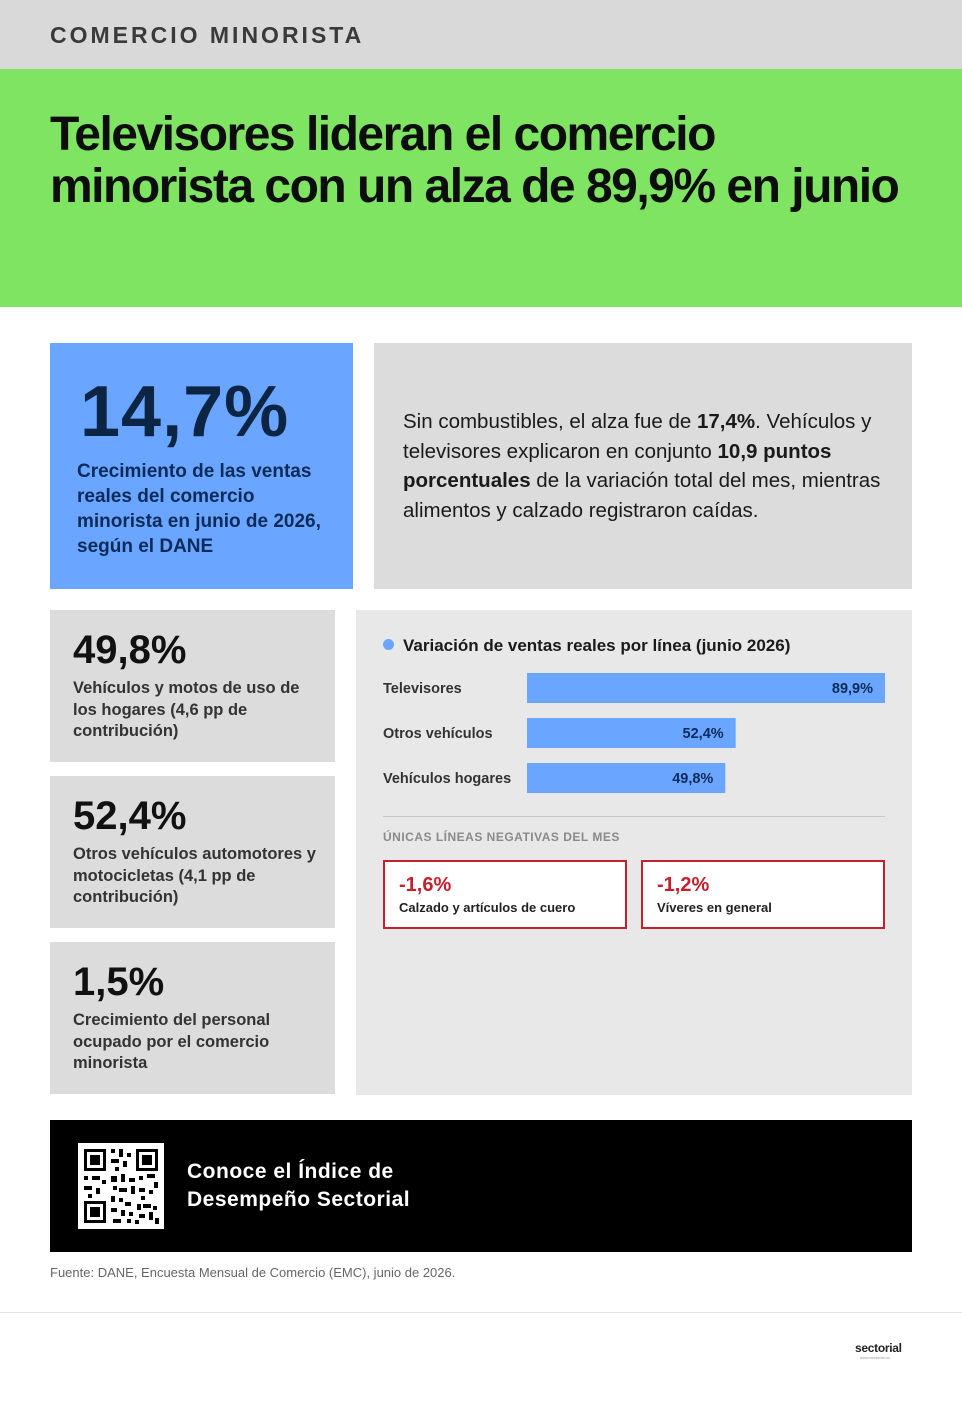 Image resolution: width=962 pixels, height=1403 pixels. What do you see at coordinates (207, 35) in the screenshot?
I see `section-kicker: COMERCIO MINORISTA` at bounding box center [207, 35].